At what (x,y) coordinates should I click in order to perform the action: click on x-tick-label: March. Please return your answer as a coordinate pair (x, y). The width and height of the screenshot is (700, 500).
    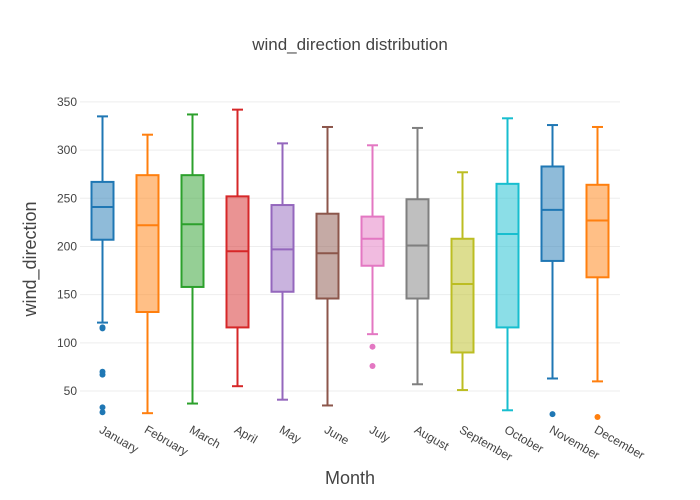
    Looking at the image, I should click on (205, 436).